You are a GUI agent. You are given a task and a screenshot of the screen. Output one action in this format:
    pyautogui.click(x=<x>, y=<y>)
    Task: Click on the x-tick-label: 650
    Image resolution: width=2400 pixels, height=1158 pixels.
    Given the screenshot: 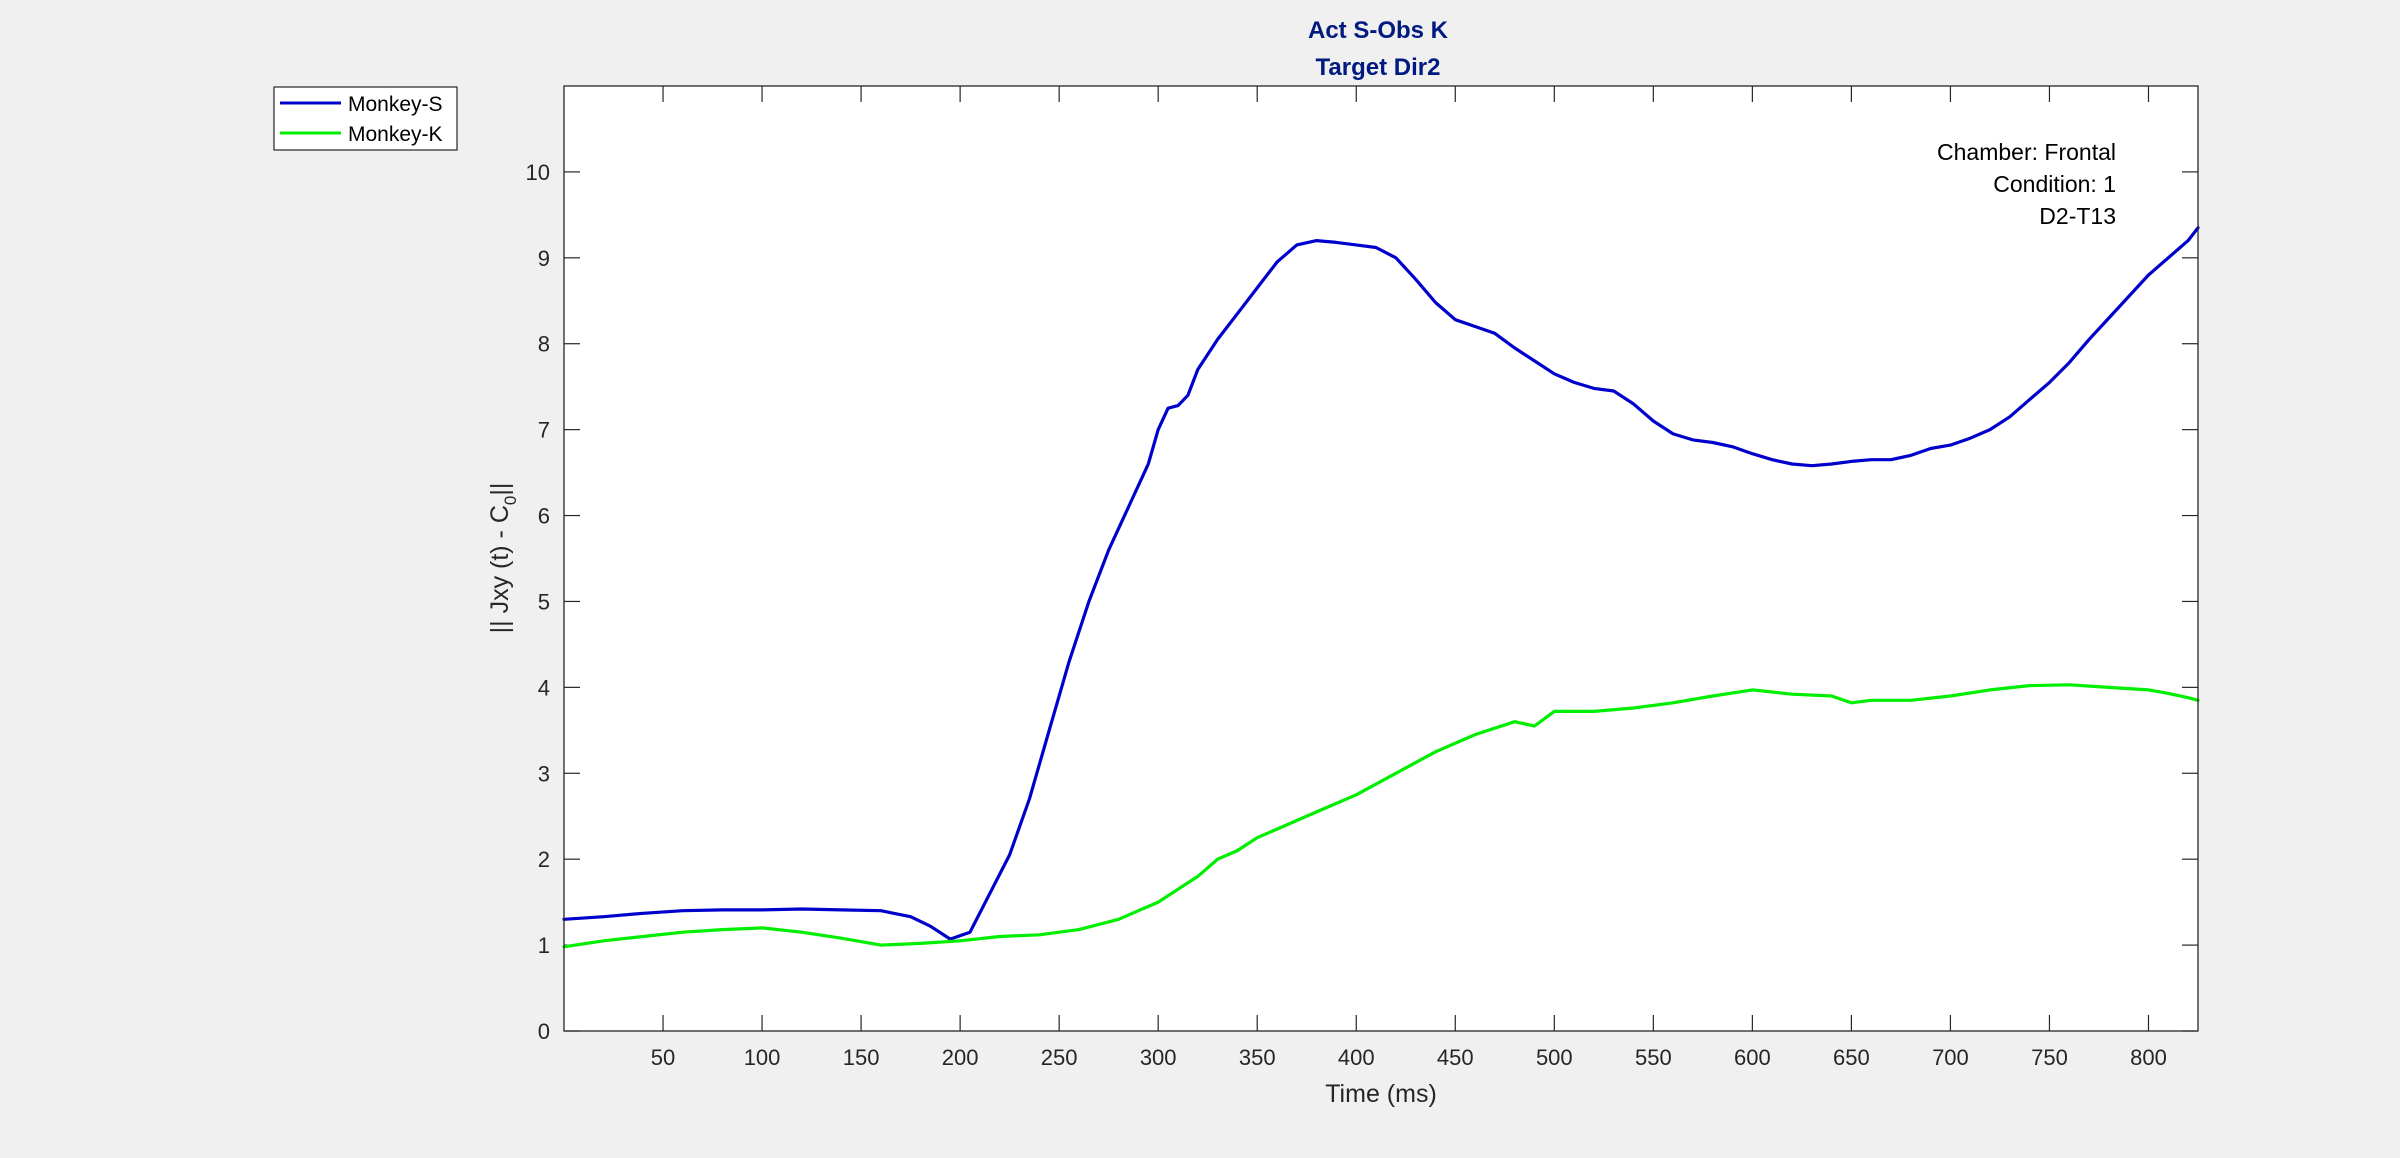 What is the action you would take?
    pyautogui.click(x=1851, y=1057)
    